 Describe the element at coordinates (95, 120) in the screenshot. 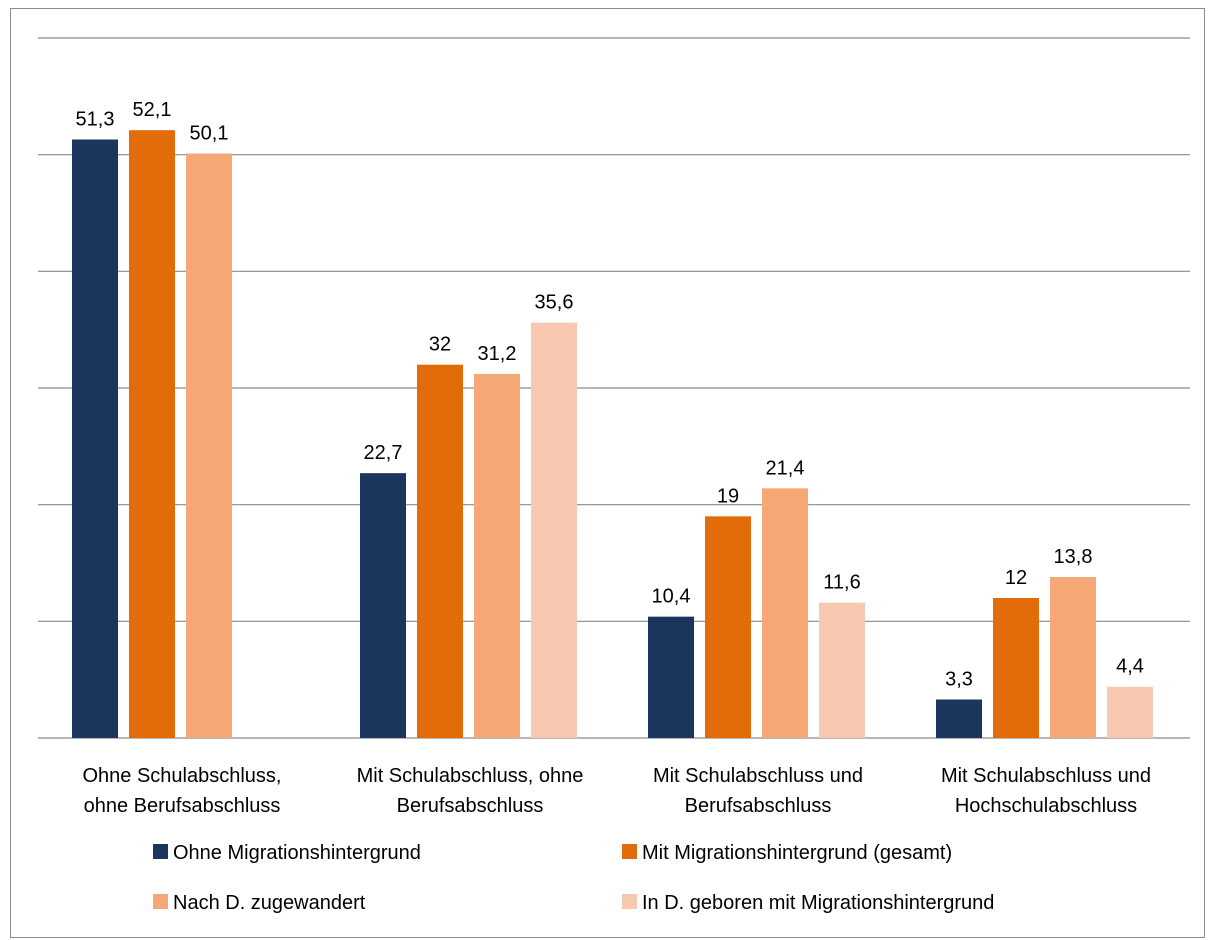

I see `data-label: 51,3` at that location.